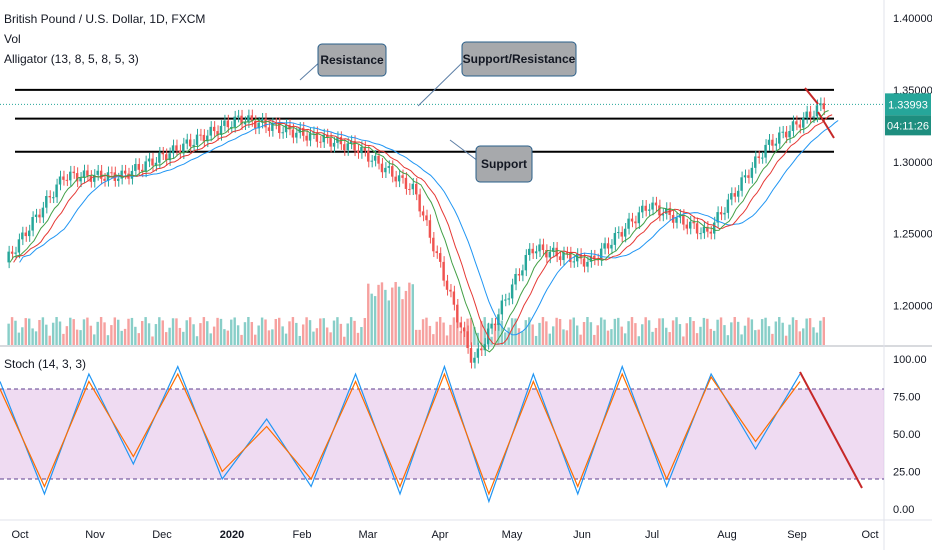 The height and width of the screenshot is (555, 932). What do you see at coordinates (912, 19) in the screenshot?
I see `price-axis-tick: 1.40000` at bounding box center [912, 19].